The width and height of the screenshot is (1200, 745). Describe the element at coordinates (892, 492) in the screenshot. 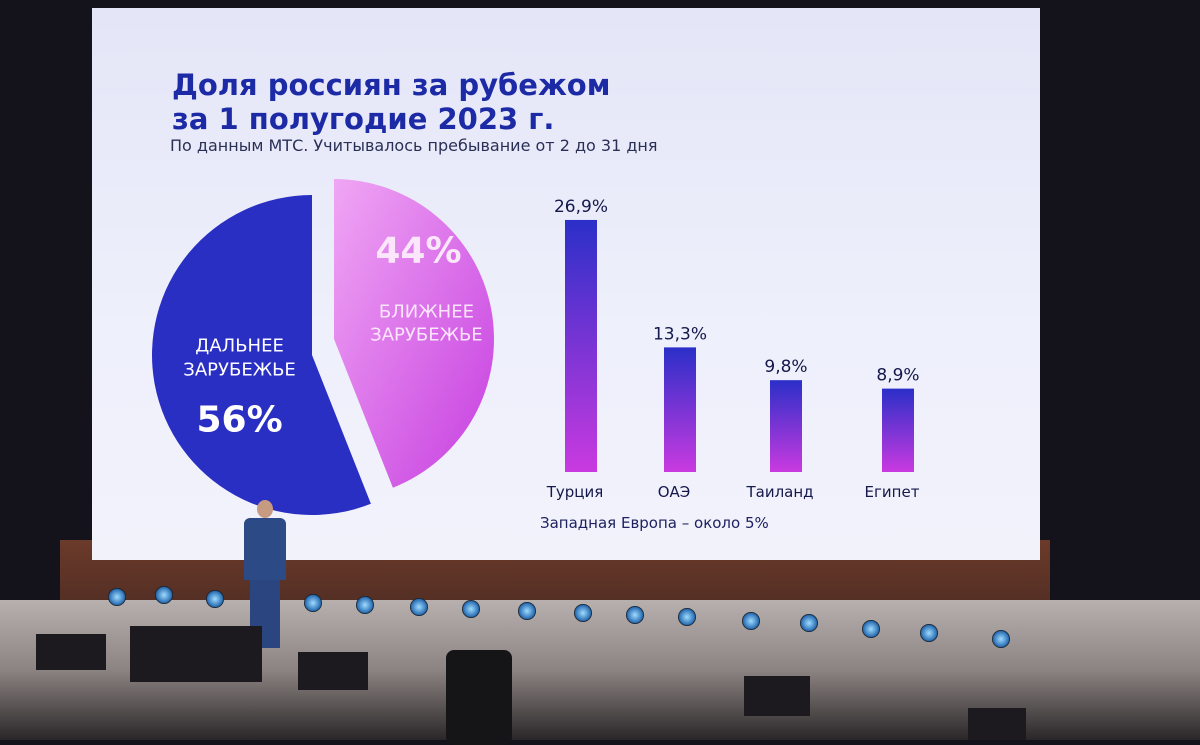

I see `bar-category-label: Египет` at that location.